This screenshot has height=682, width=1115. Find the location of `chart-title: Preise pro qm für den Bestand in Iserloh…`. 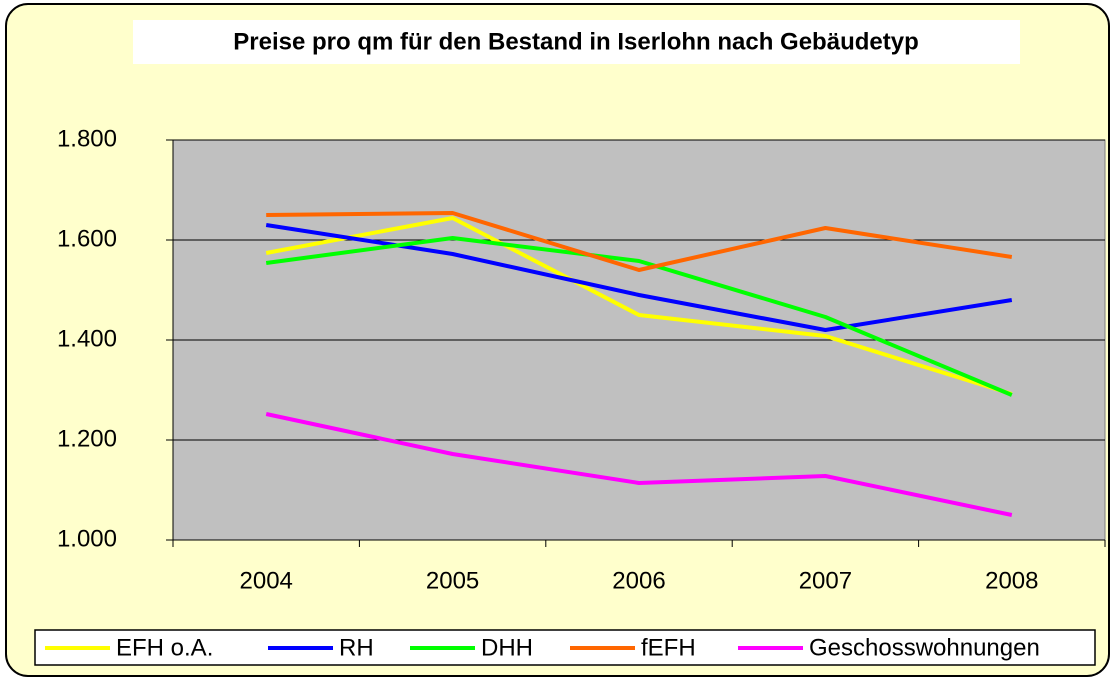

chart-title: Preise pro qm für den Bestand in Iserloh… is located at coordinates (575, 41).